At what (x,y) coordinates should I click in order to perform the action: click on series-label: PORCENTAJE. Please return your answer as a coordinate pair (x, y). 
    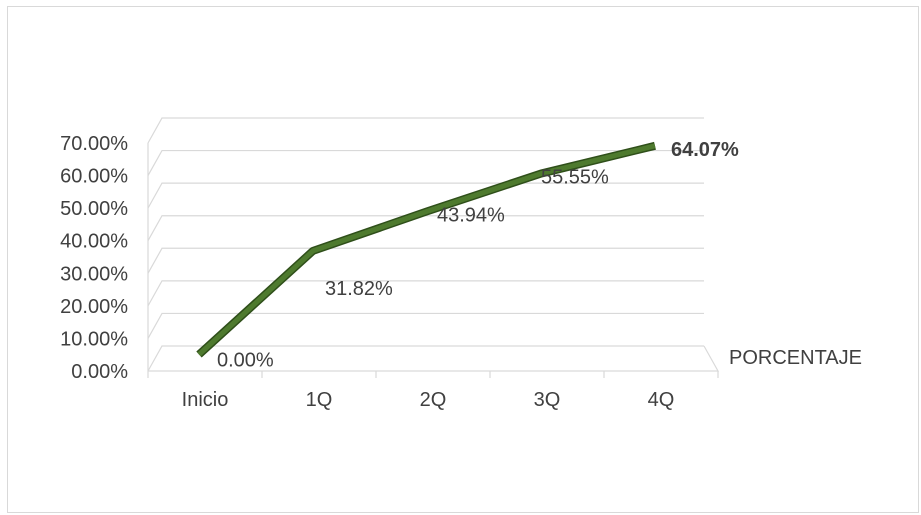
    Looking at the image, I should click on (795, 358).